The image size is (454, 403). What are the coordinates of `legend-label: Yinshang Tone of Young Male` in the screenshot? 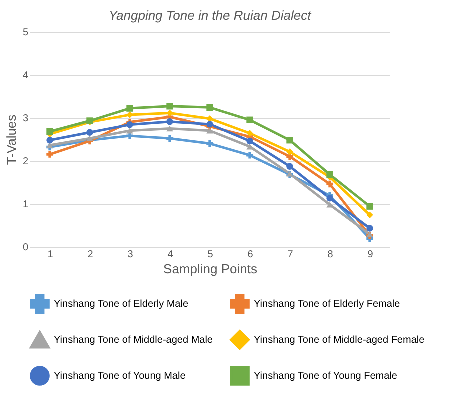 It's located at (120, 376).